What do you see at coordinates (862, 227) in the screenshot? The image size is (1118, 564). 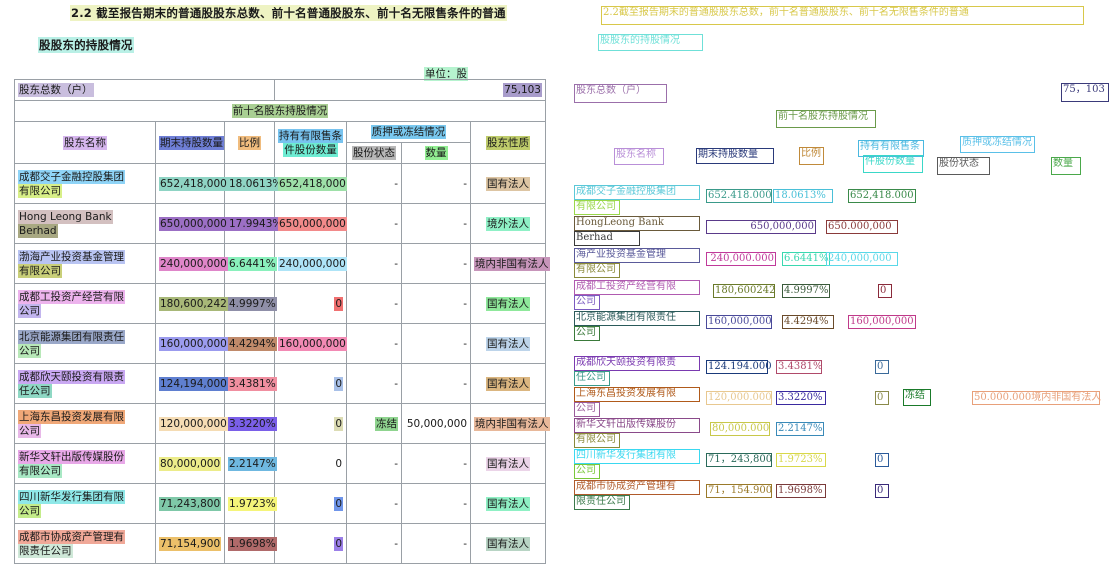 I see `ocr-text-box: 650.000,000` at bounding box center [862, 227].